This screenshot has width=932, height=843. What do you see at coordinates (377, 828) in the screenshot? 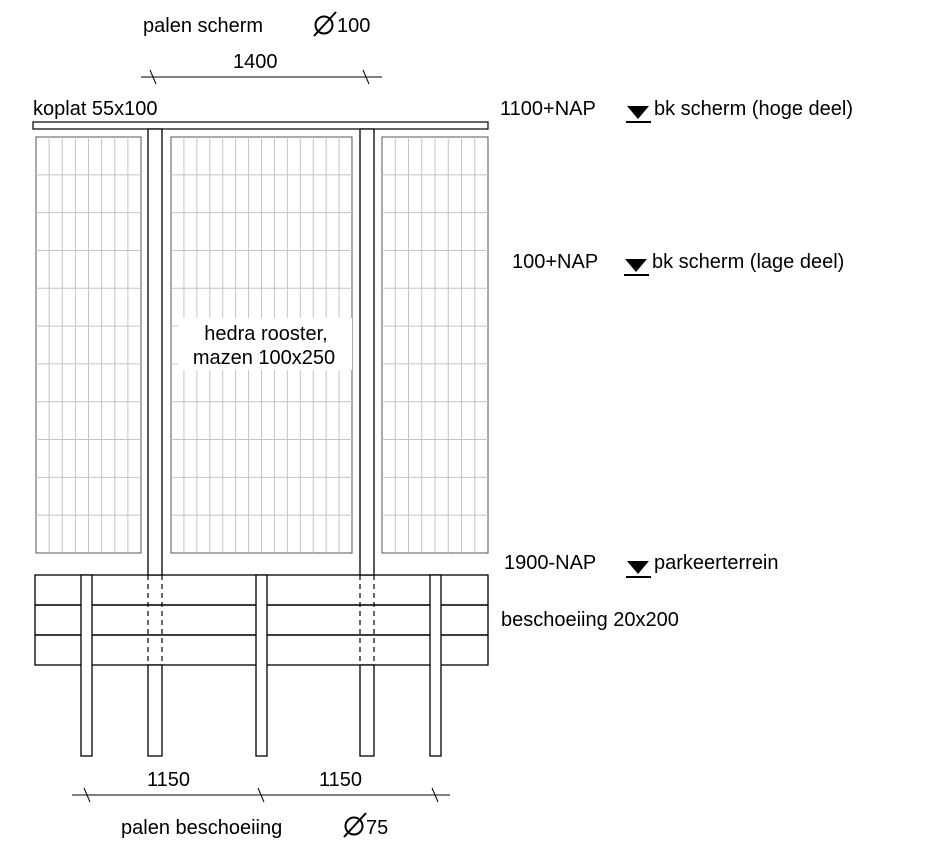
I see `posts-sheeting-size: 75` at bounding box center [377, 828].